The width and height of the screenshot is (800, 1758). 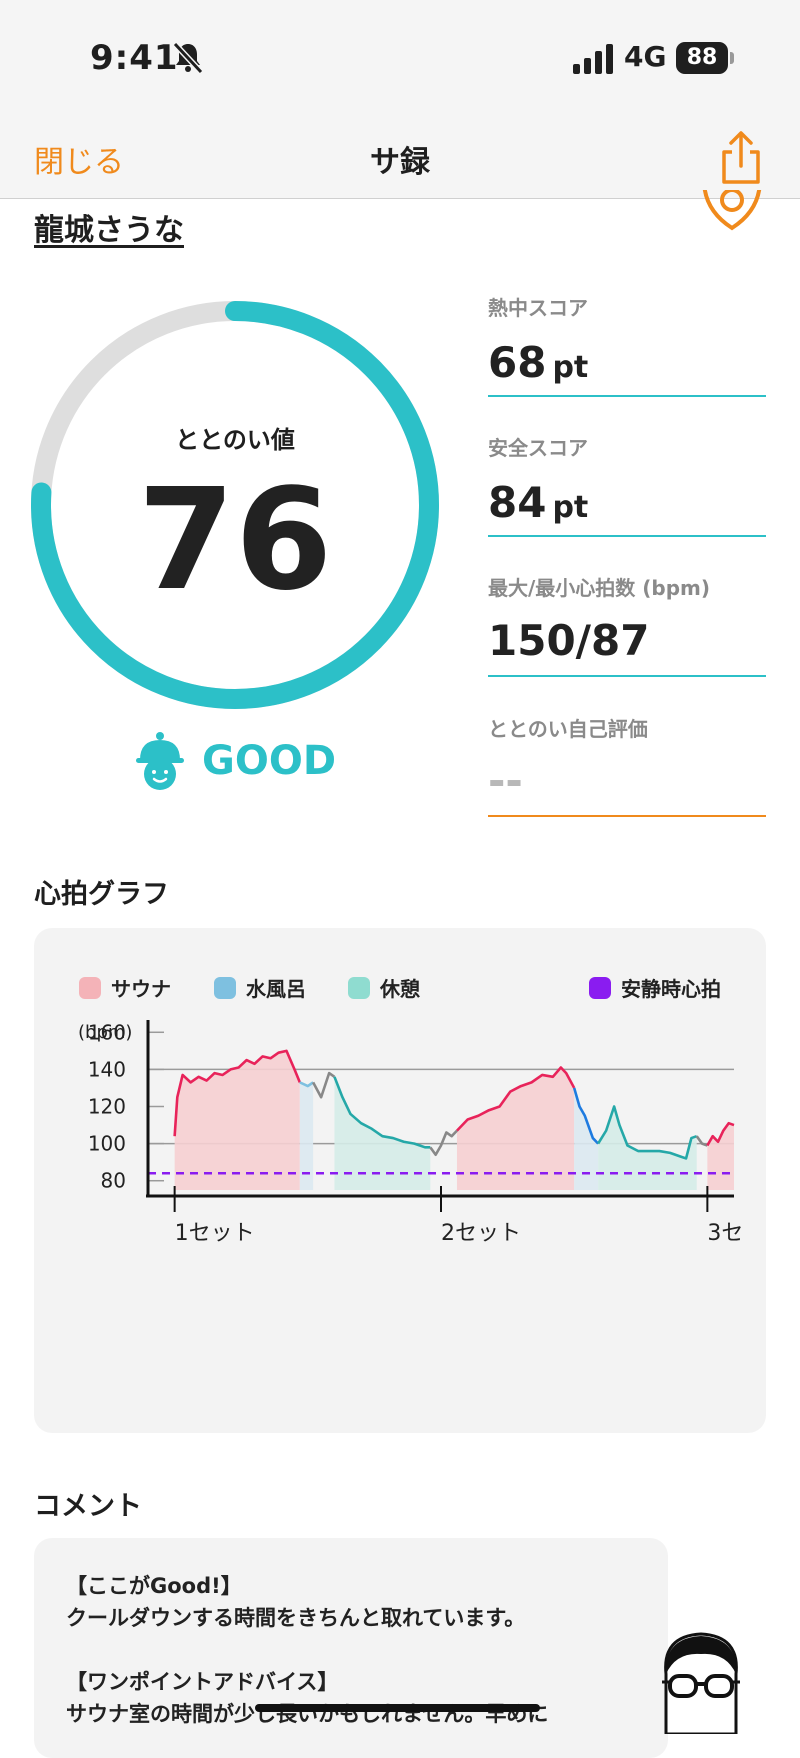 I want to click on self-eval-divider, so click(x=627, y=816).